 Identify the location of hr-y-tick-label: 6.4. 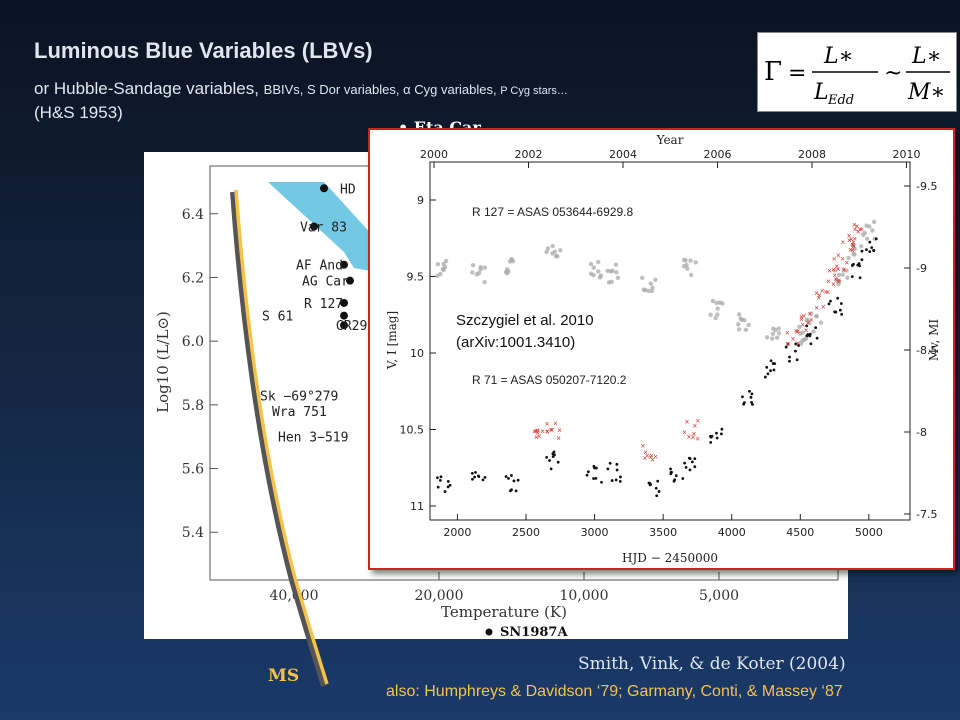
(193, 215).